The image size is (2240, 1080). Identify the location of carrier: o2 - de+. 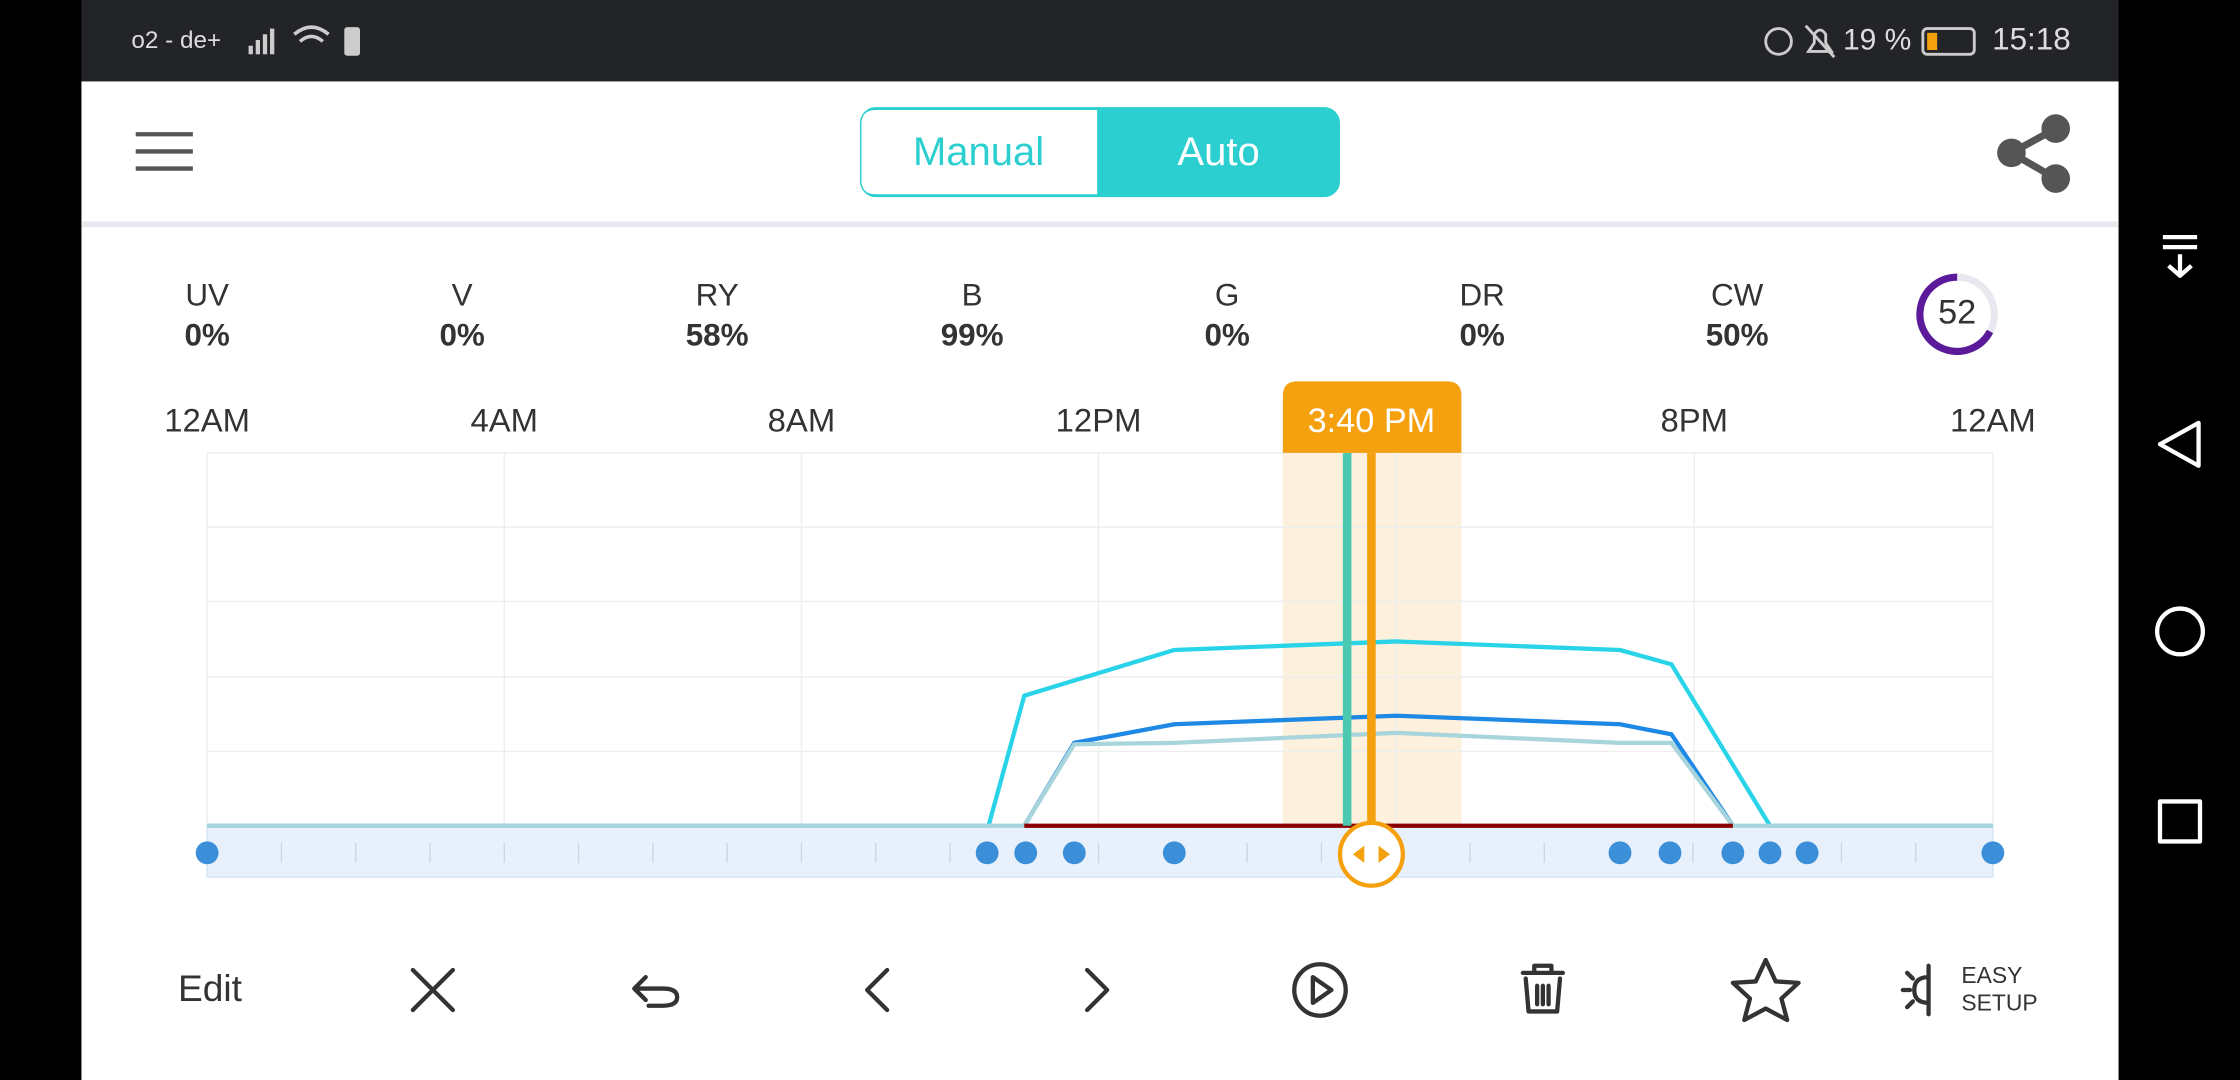
(176, 40).